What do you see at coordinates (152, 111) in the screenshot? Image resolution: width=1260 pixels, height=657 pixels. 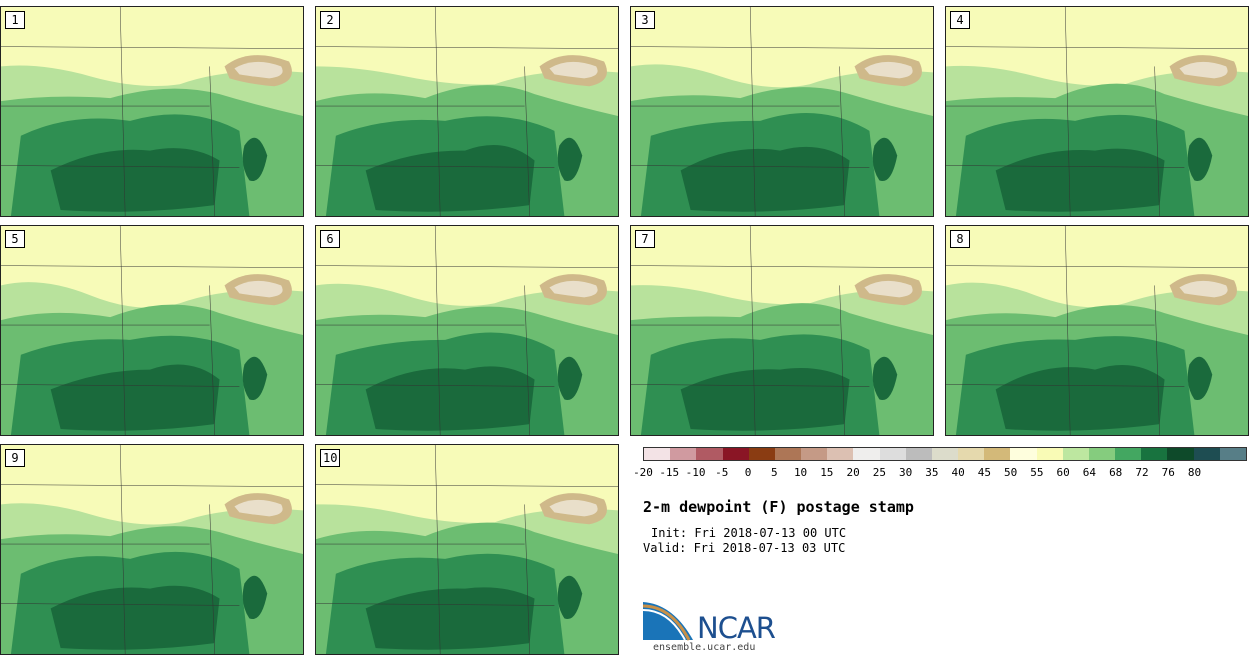 I see `postage-stamp-panel: 1` at bounding box center [152, 111].